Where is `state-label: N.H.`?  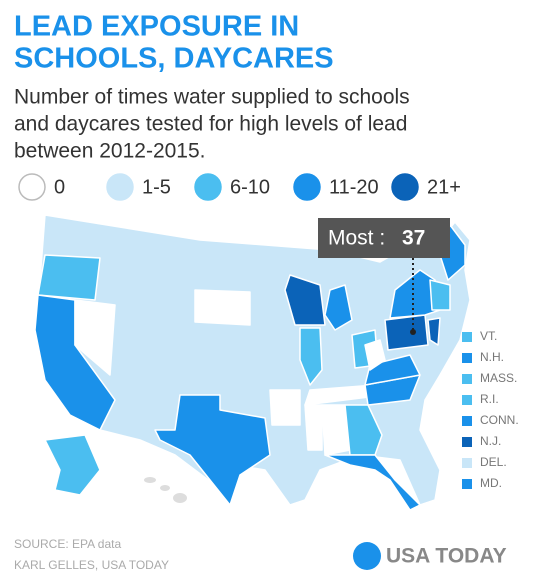 state-label: N.H. is located at coordinates (492, 357).